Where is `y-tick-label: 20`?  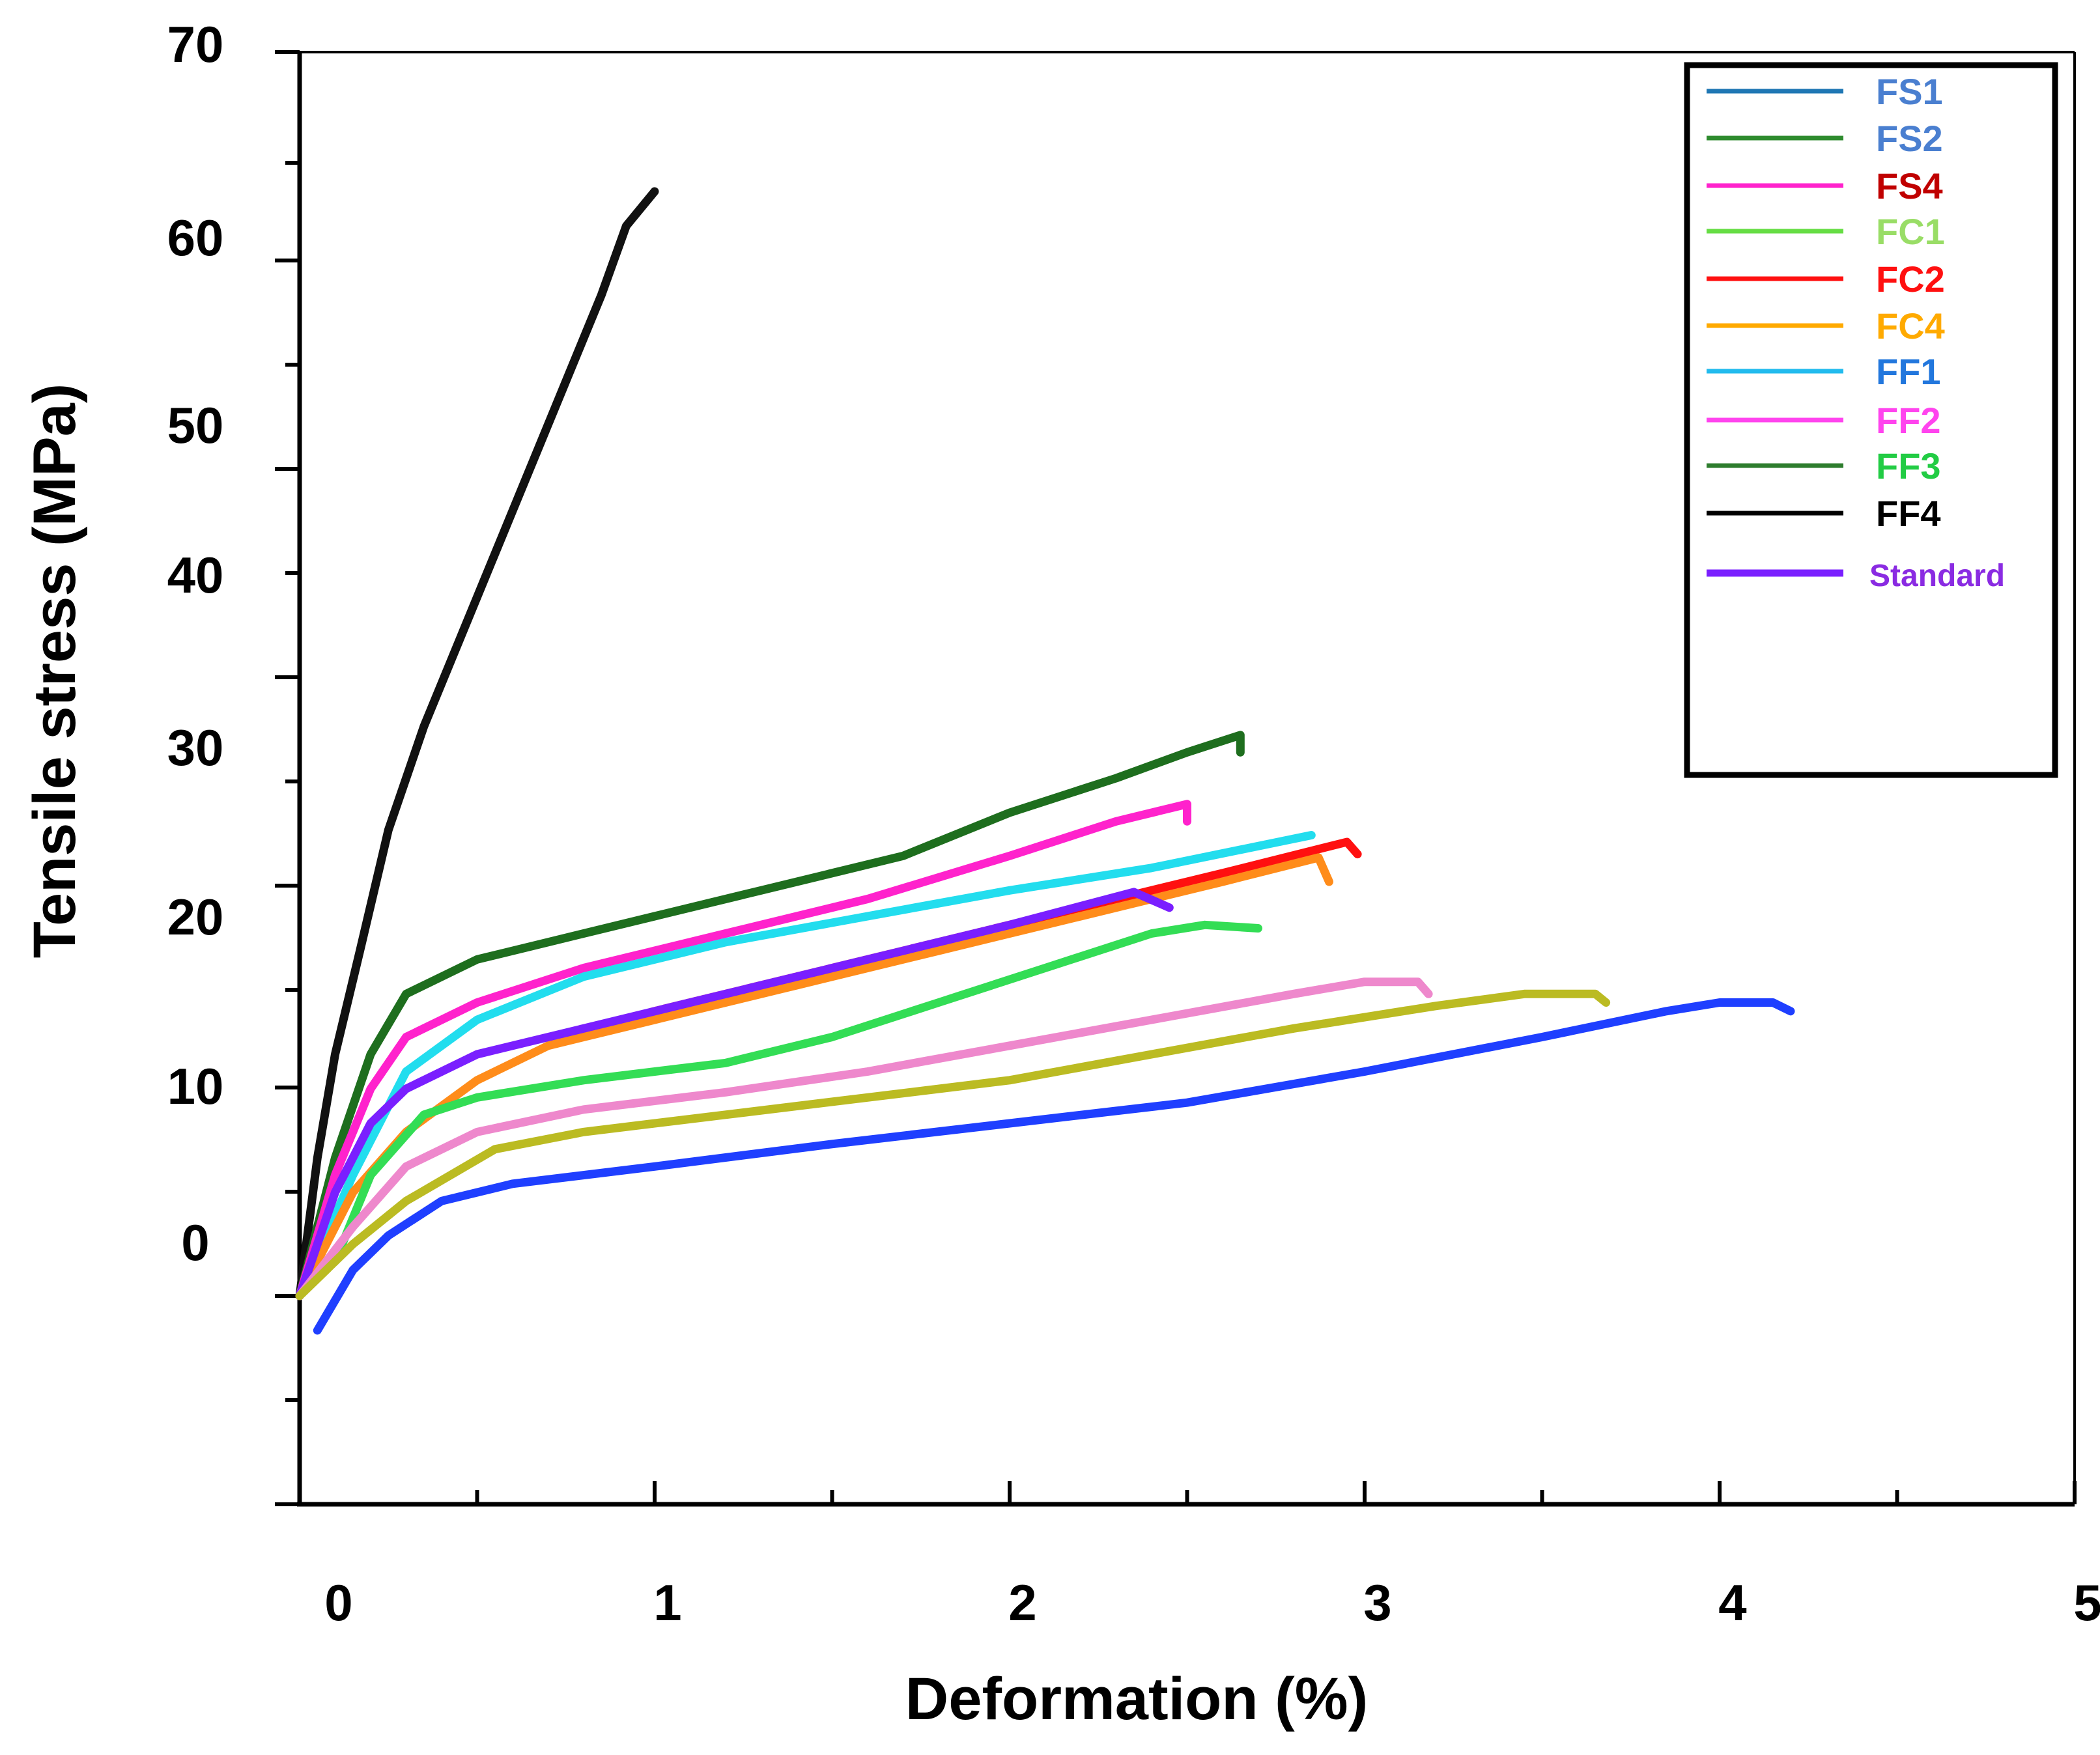
y-tick-label: 20 is located at coordinates (195, 917).